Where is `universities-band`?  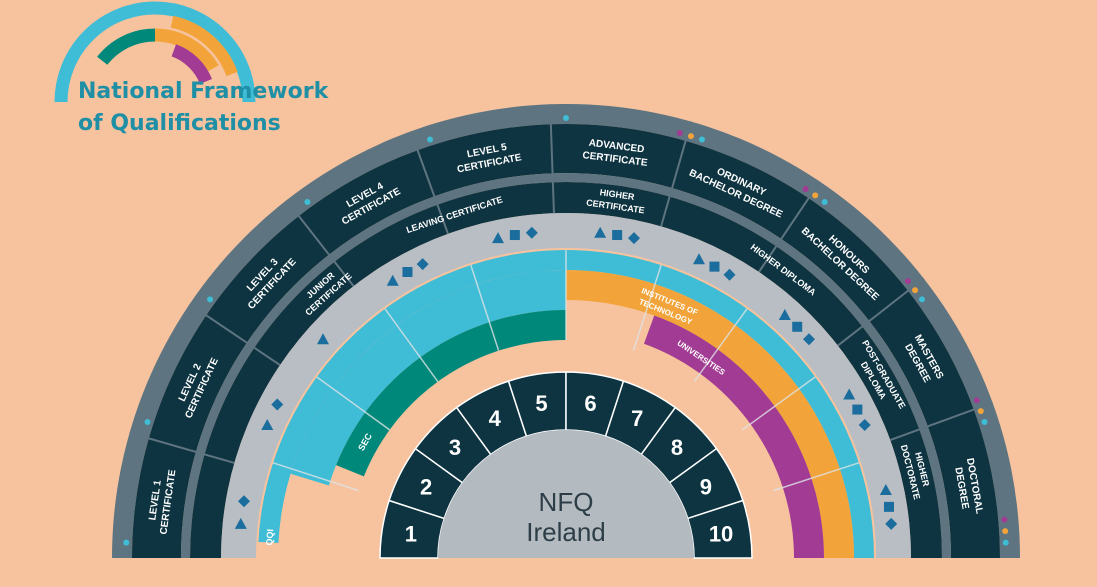
universities-band is located at coordinates (733, 436).